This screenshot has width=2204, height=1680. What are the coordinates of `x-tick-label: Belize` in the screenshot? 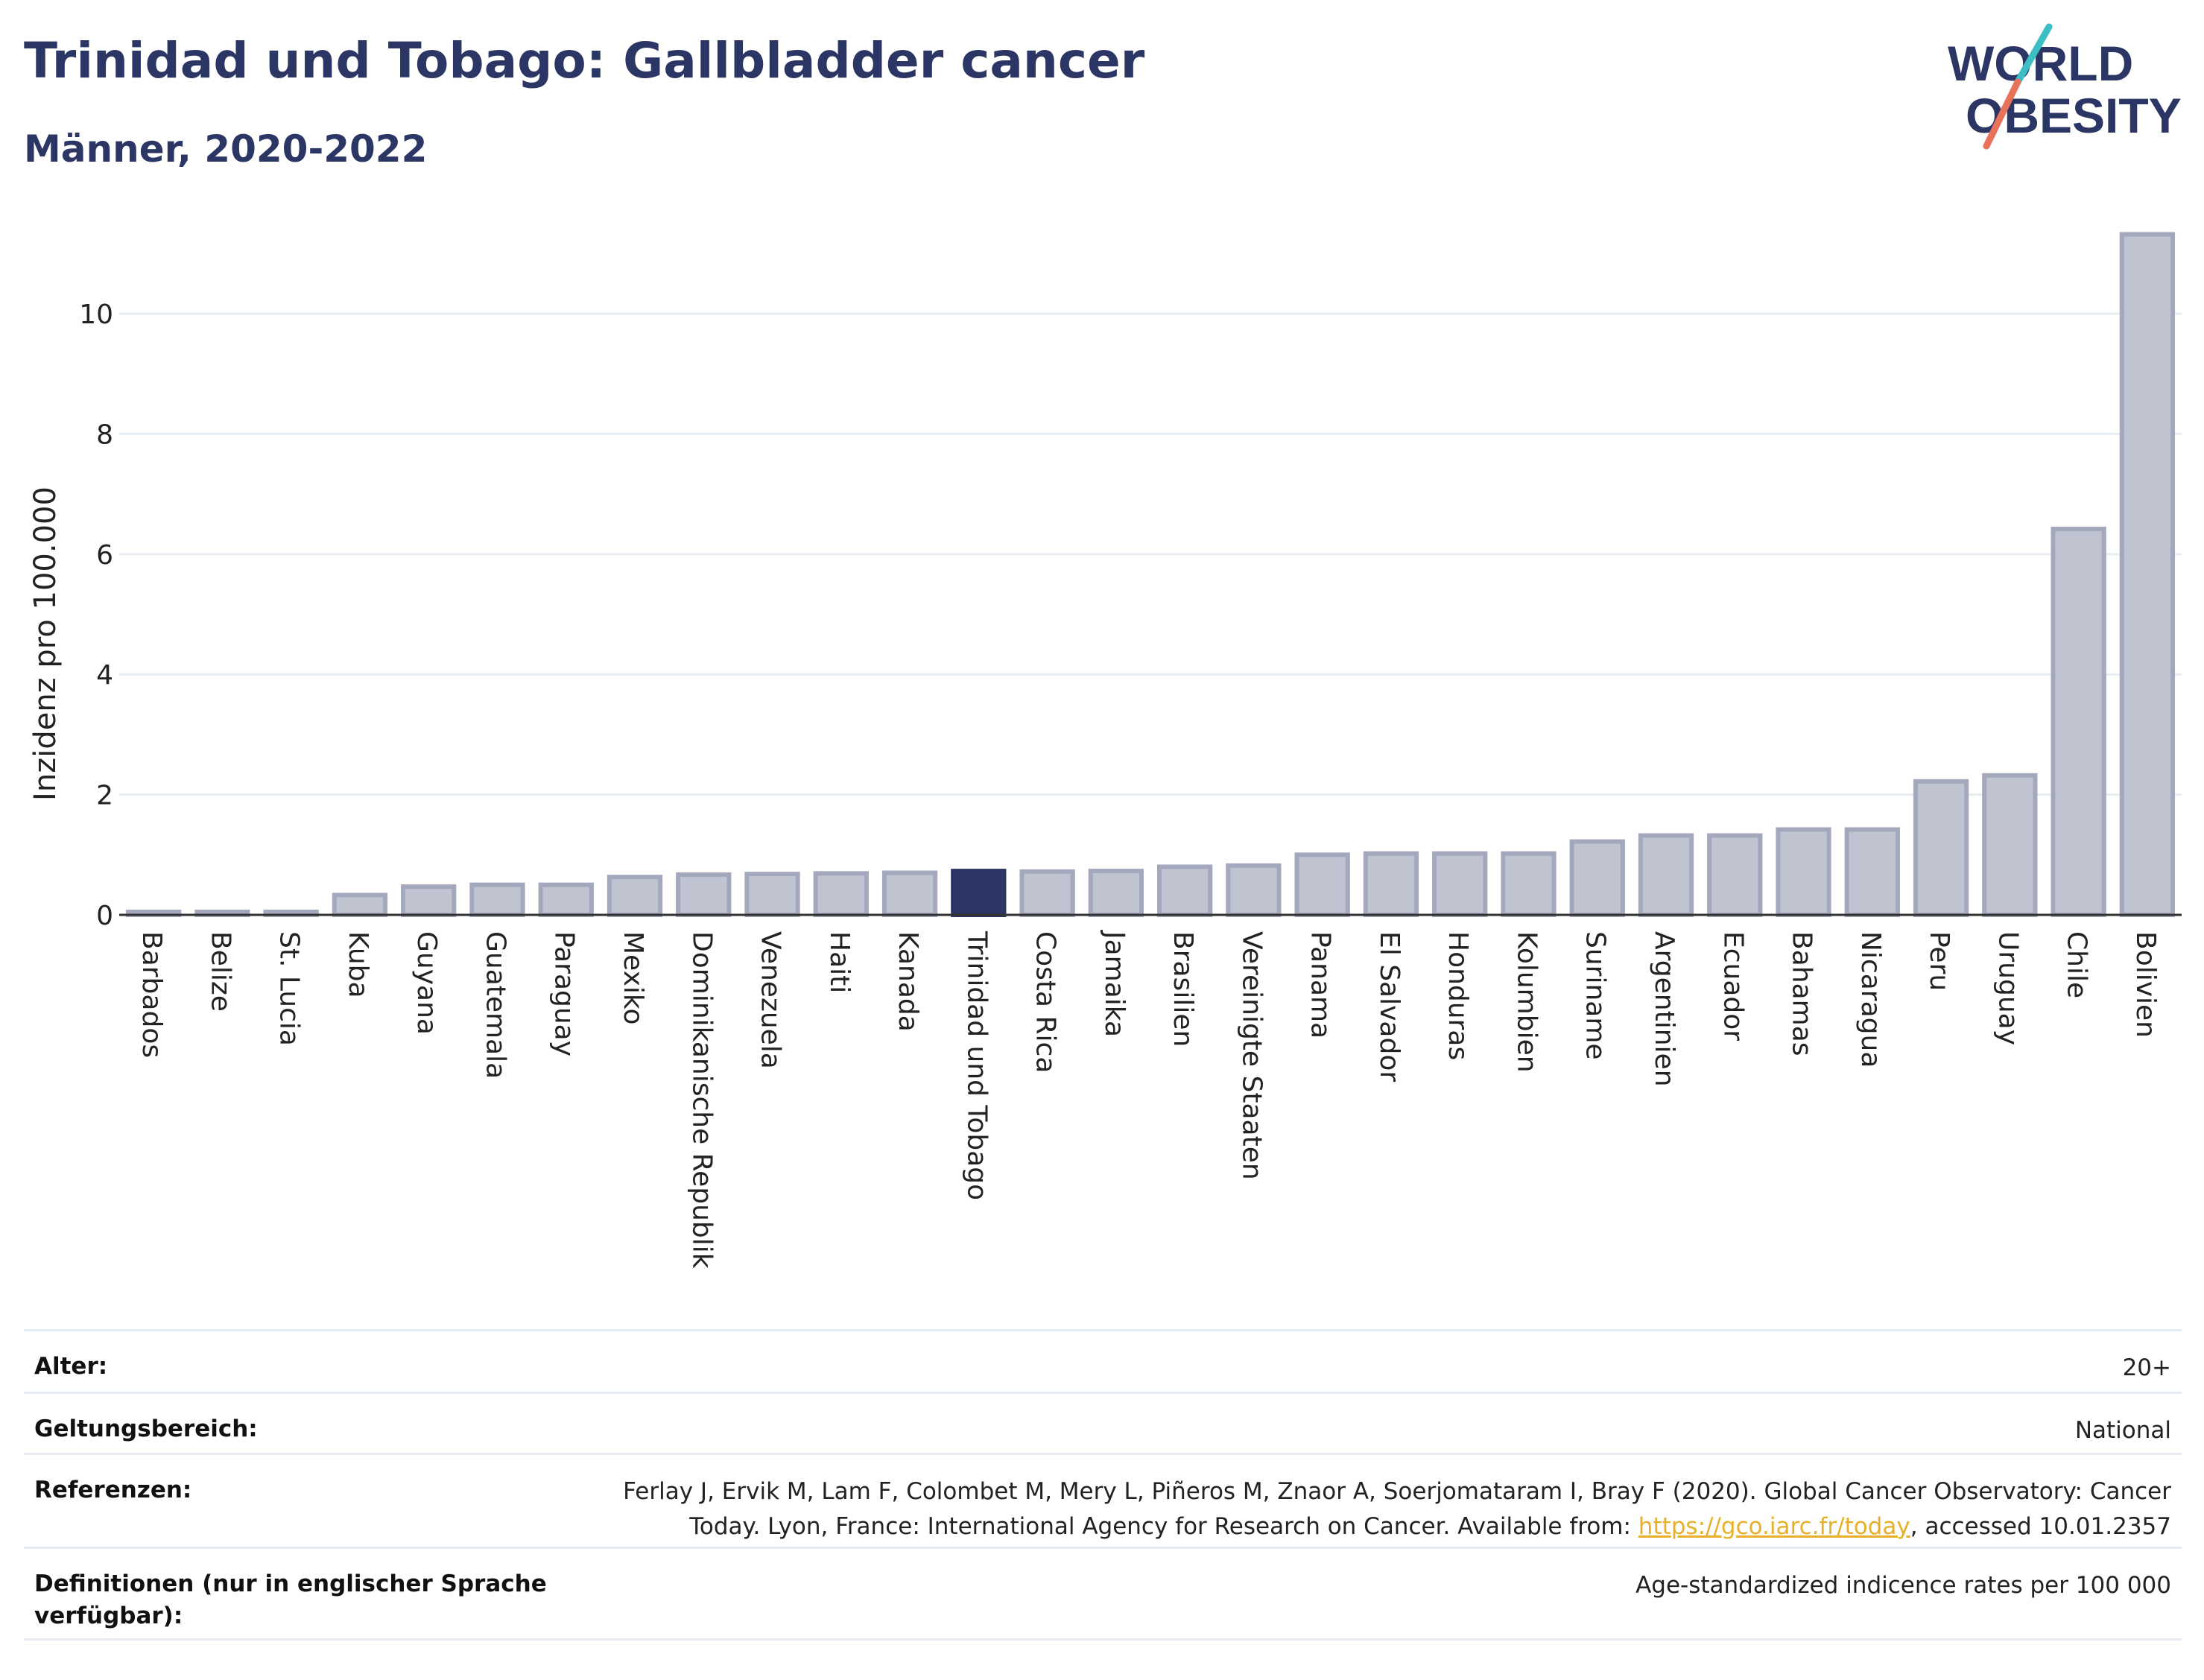 It's located at (220, 971).